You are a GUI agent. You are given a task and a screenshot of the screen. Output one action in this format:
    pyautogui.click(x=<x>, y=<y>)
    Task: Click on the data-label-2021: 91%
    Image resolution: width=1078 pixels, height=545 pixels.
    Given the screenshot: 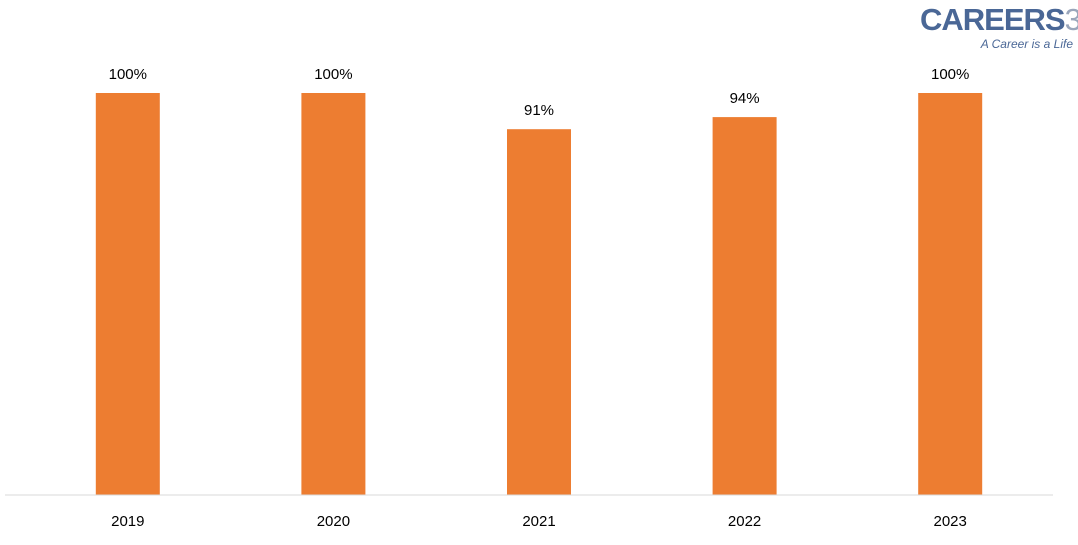 What is the action you would take?
    pyautogui.click(x=539, y=110)
    